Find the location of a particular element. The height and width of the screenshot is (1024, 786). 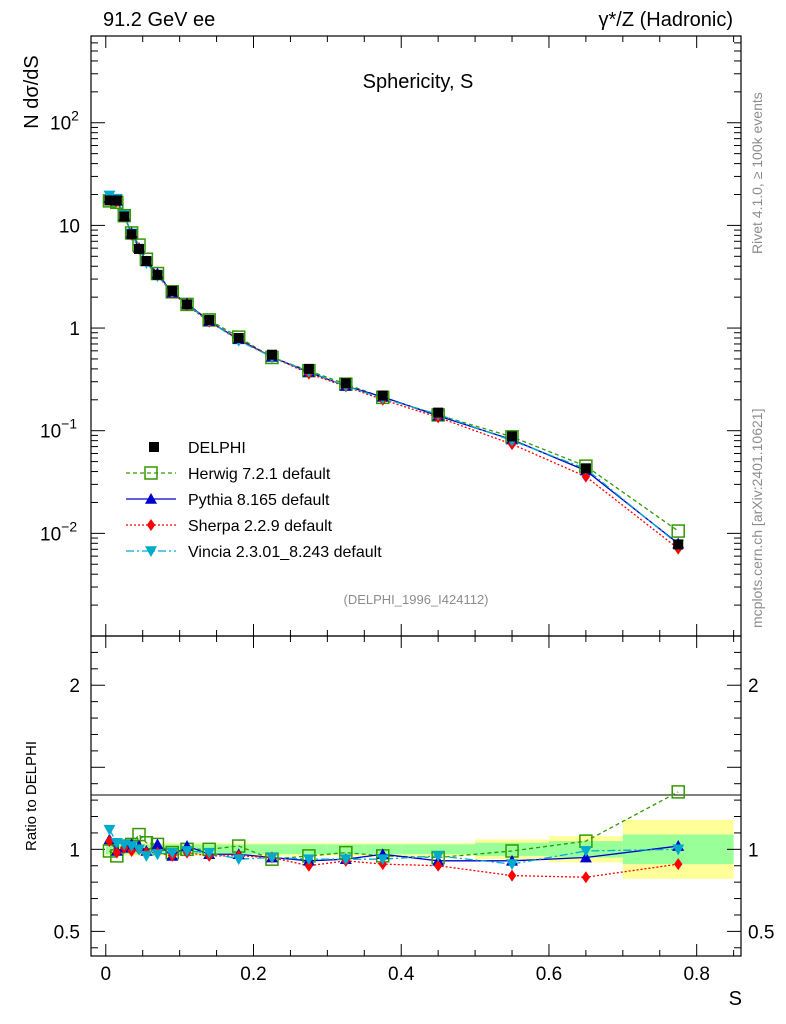

y-tick-label: 10⁻¹ is located at coordinates (58, 429).